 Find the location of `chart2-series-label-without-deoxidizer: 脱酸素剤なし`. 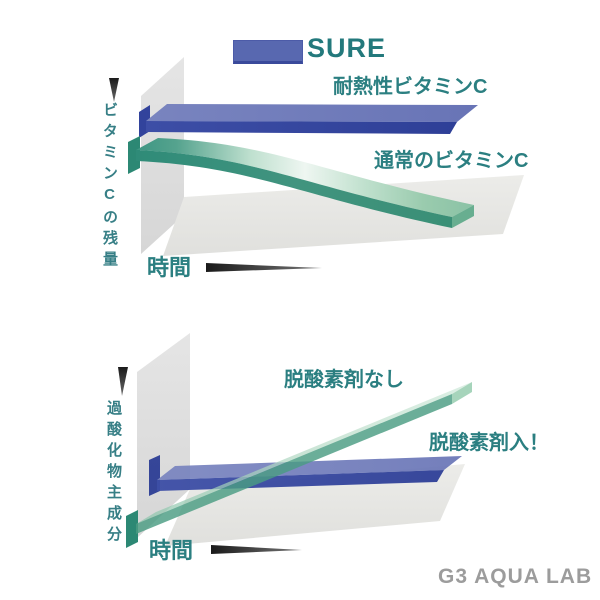

chart2-series-label-without-deoxidizer: 脱酸素剤なし is located at coordinates (344, 380).